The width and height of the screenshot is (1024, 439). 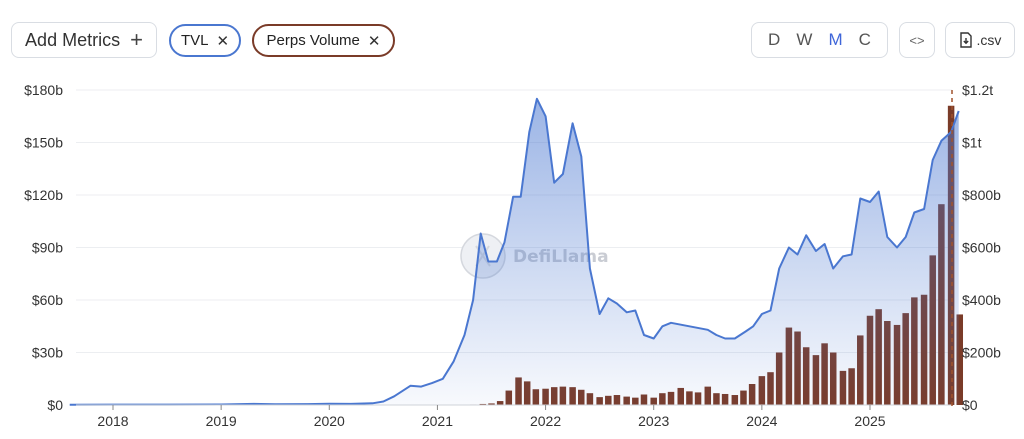 I want to click on add-metrics-button: Add Metrics +, so click(x=84, y=40).